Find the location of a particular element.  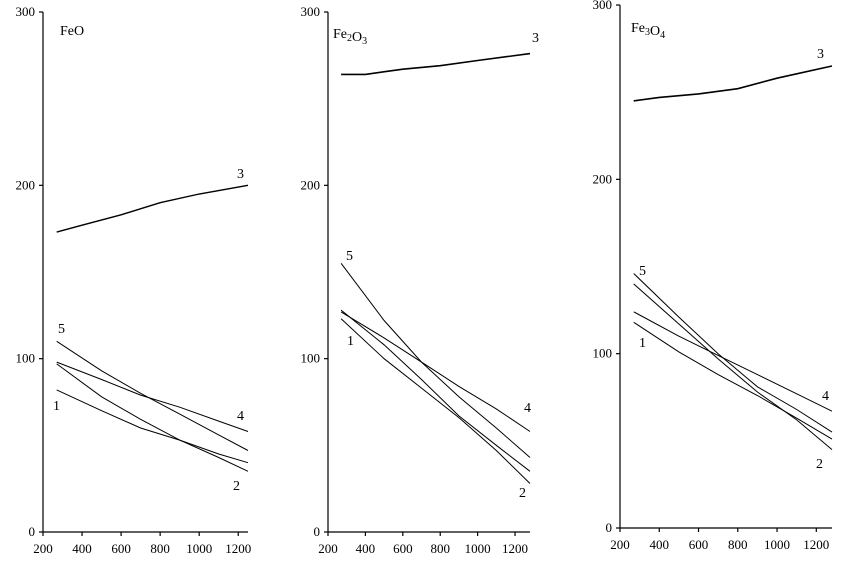

x-tick-label-2-4: 1000 is located at coordinates (777, 544).